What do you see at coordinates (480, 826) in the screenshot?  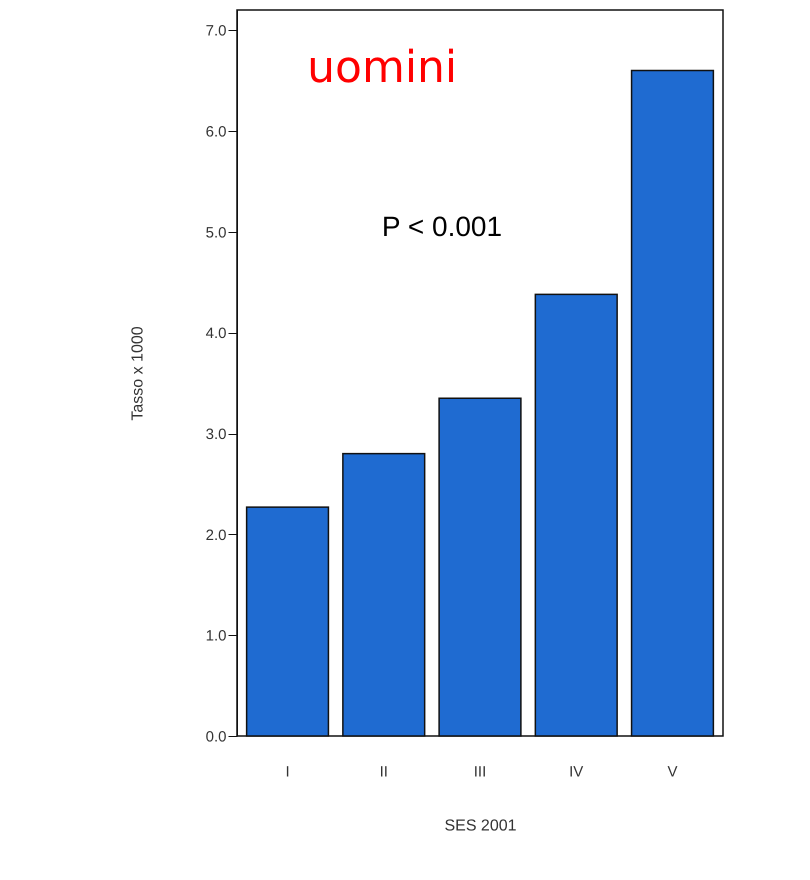 I see `x-axis-title: SES 2001` at bounding box center [480, 826].